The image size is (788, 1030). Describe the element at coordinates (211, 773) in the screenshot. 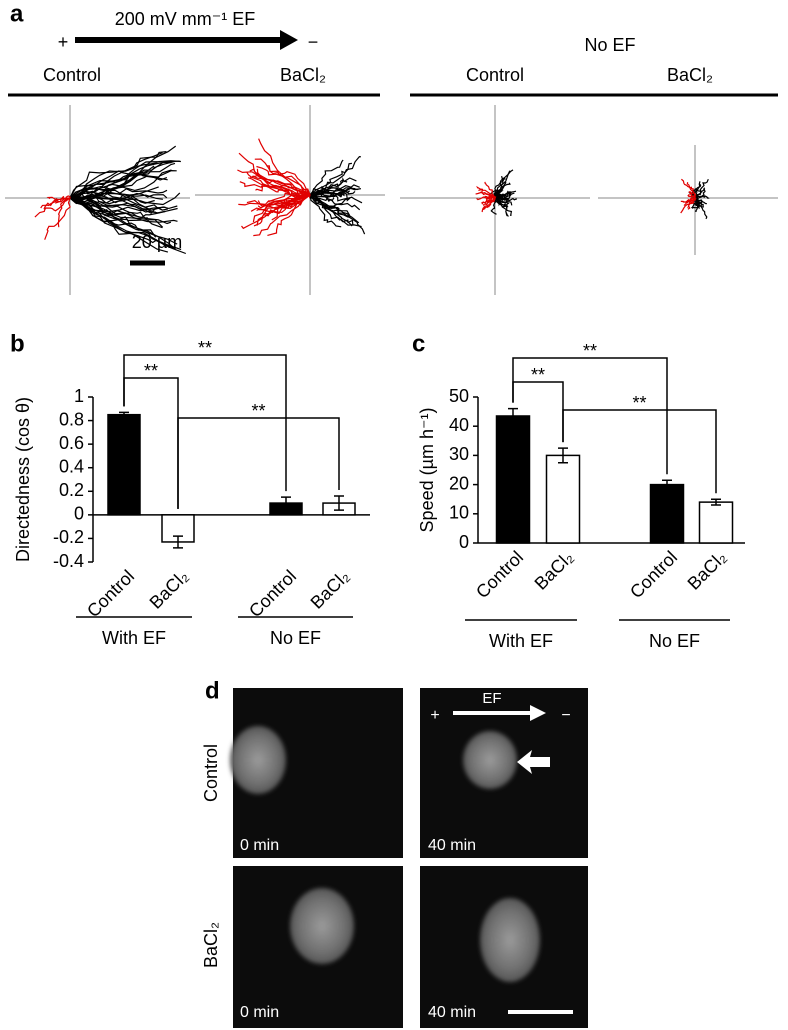

I see `row-label: Control` at that location.